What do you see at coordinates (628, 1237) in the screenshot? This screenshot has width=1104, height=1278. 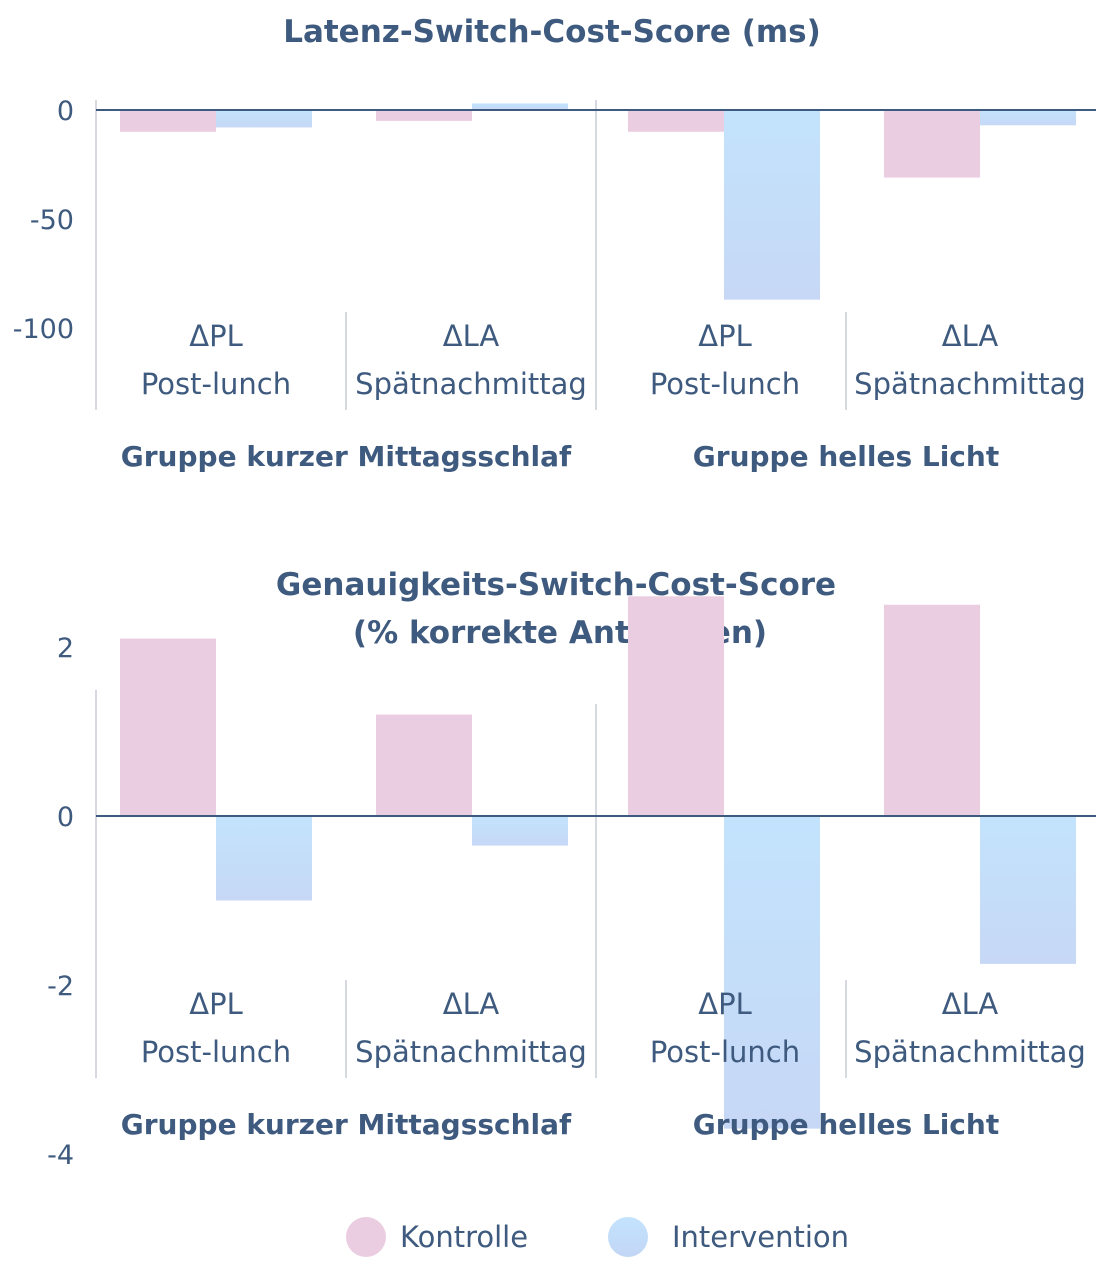 I see `legend-swatch-intervention` at bounding box center [628, 1237].